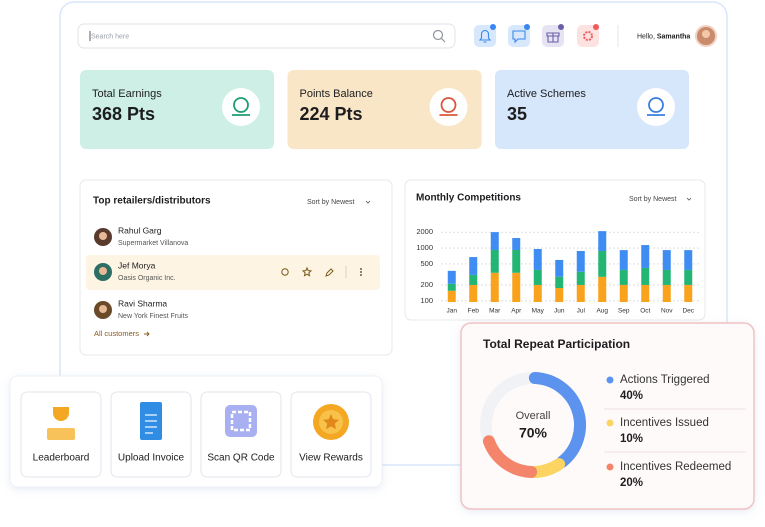 The width and height of the screenshot is (765, 527). Describe the element at coordinates (123, 114) in the screenshot. I see `stat-value: 368 Pts` at that location.